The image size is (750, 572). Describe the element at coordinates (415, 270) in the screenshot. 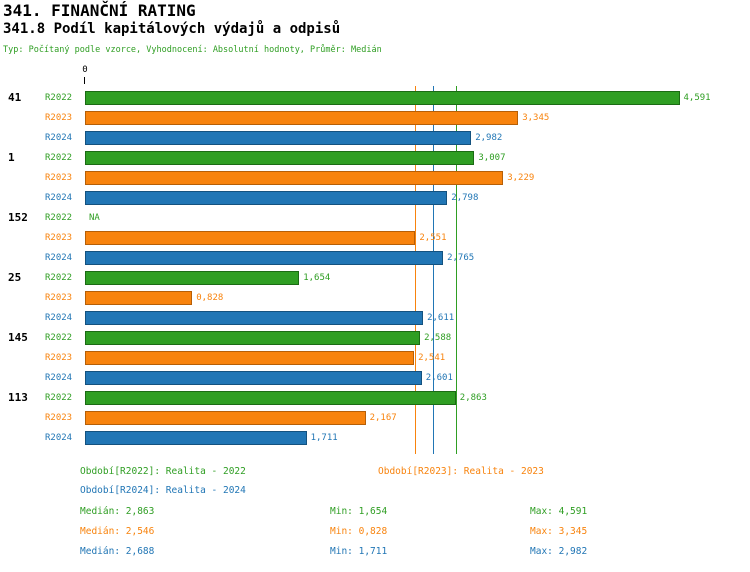

I see `median-line-r2023` at that location.